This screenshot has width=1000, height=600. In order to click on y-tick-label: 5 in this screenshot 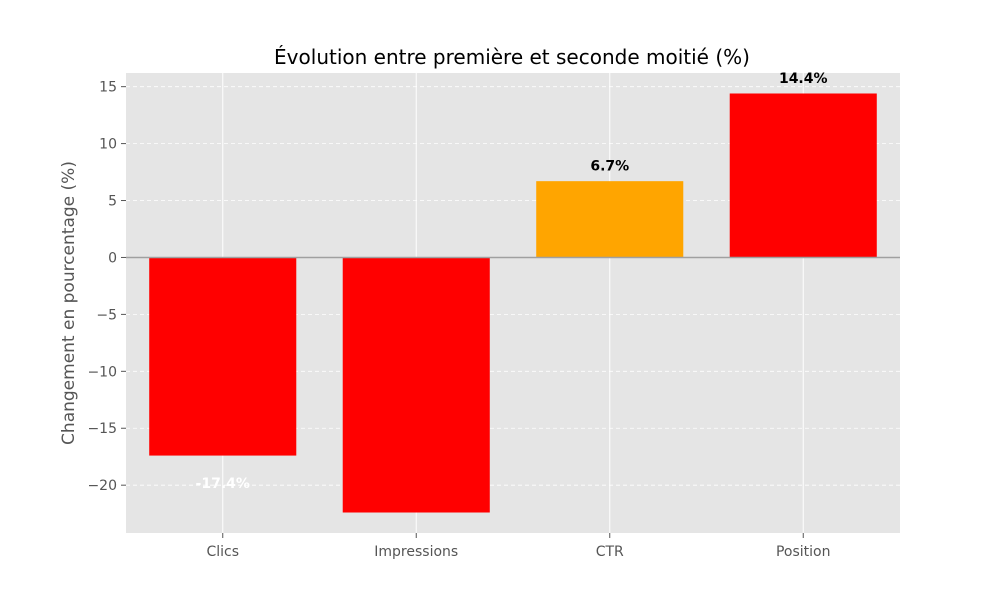, I will do `click(112, 202)`.